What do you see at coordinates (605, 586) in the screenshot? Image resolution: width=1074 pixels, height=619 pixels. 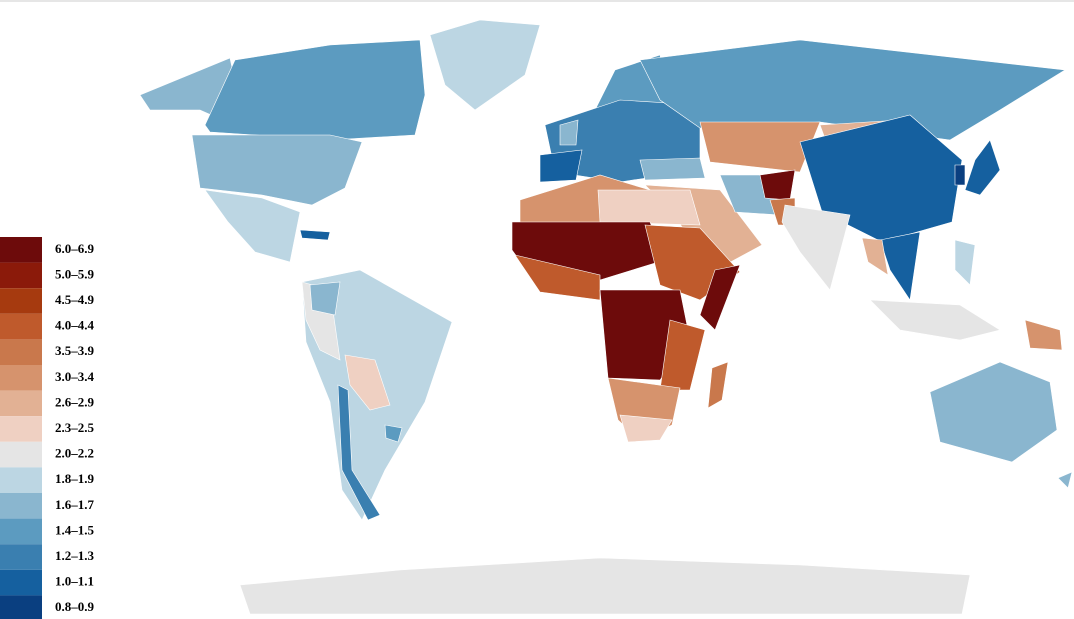 I see `antarctica` at bounding box center [605, 586].